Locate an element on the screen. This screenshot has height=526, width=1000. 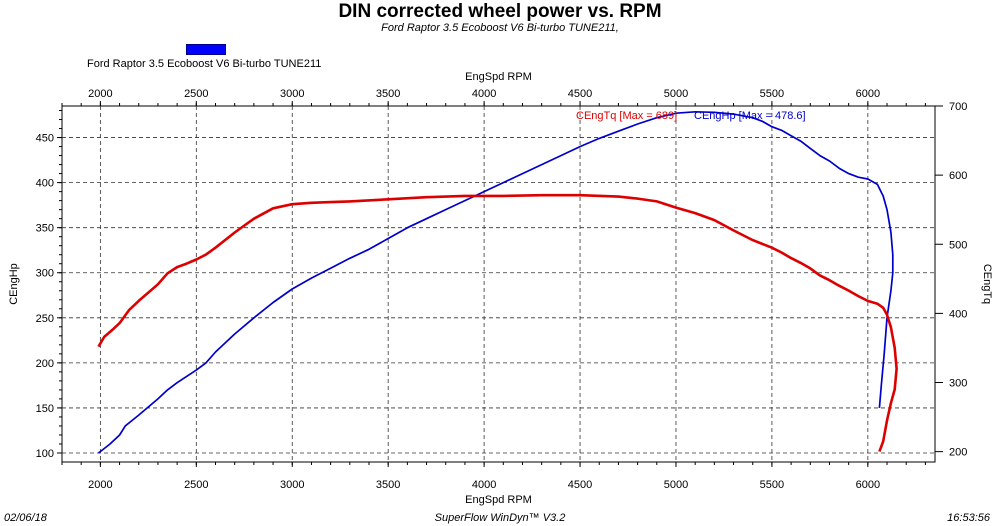
tick-label-left: 350 is located at coordinates (45, 229).